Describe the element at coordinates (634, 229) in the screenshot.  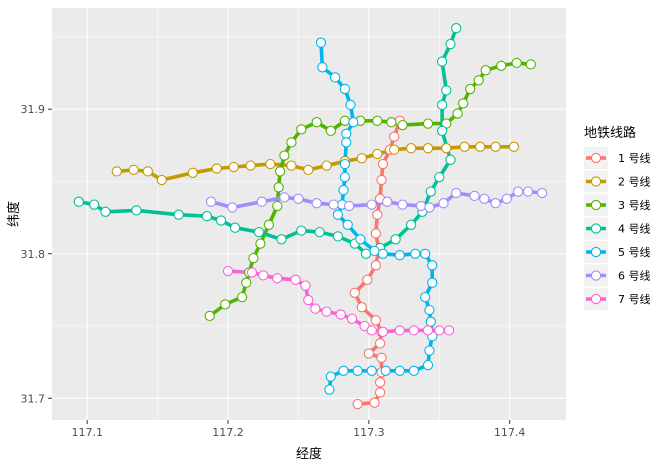
I see `legend-label: 4 号线` at that location.